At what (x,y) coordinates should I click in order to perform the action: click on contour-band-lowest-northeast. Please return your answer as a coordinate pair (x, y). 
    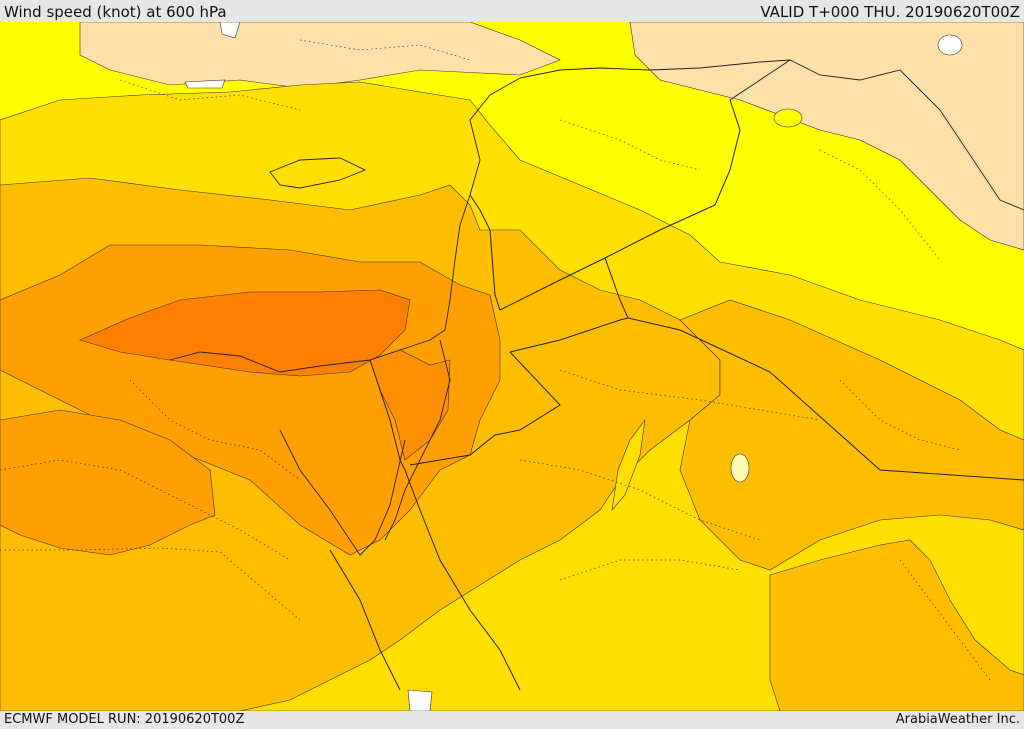
    Looking at the image, I should click on (826, 136).